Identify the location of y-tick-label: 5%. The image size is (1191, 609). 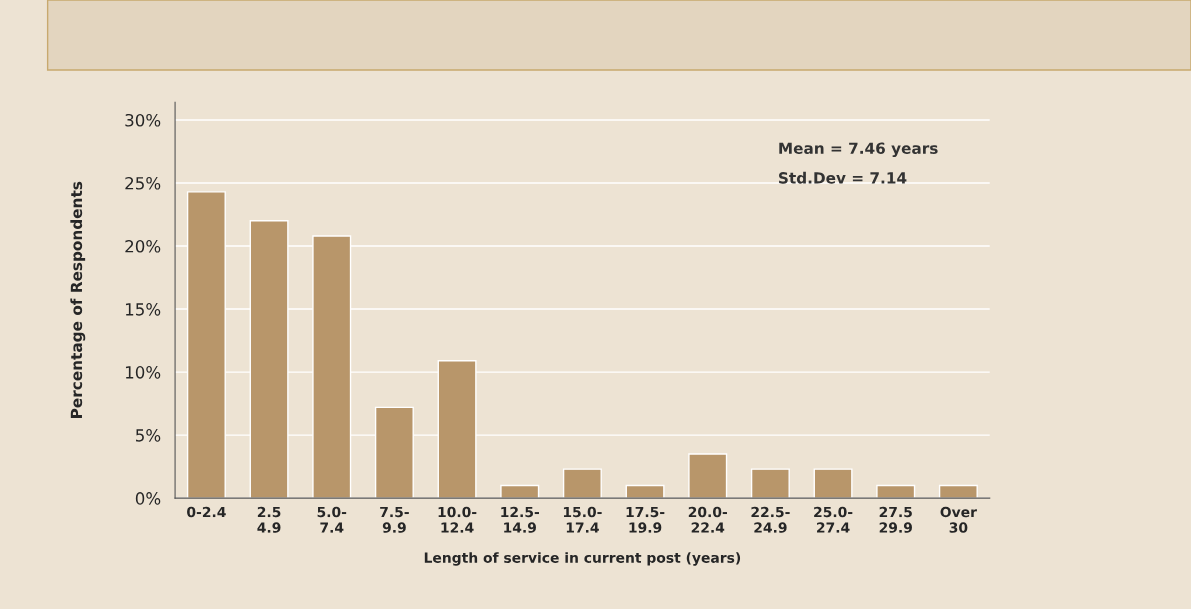
(148, 435).